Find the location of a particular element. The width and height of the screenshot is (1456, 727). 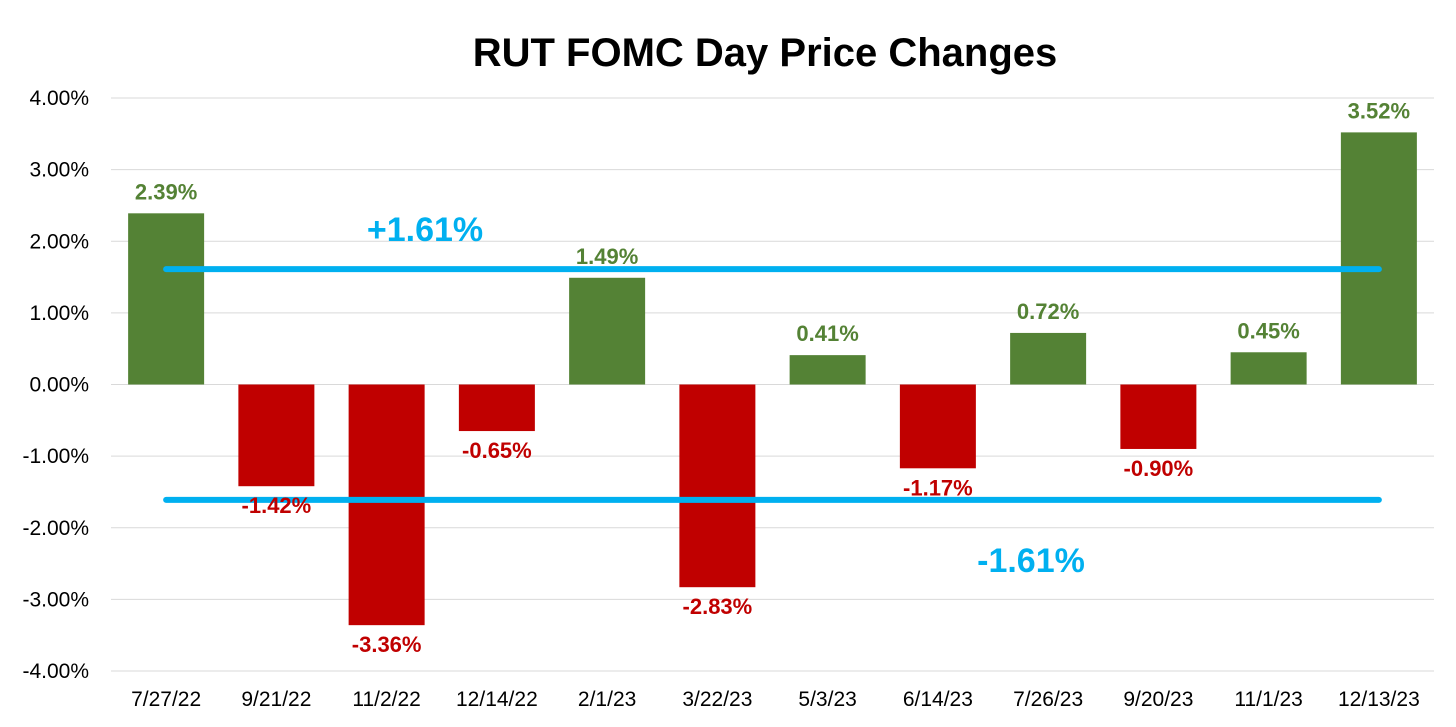

data-label: 0.41% is located at coordinates (827, 333).